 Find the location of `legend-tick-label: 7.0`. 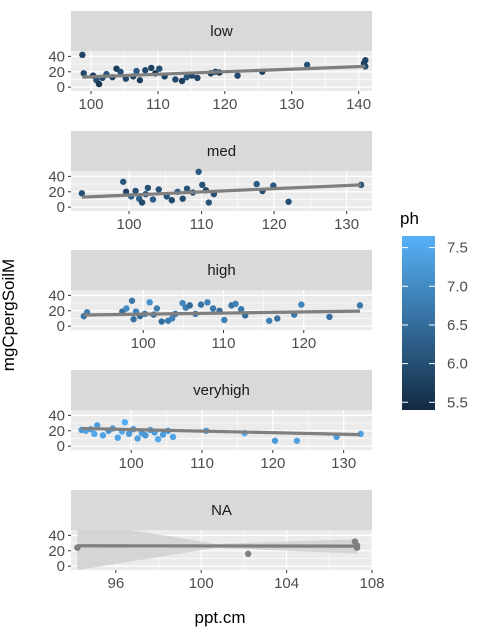

legend-tick-label: 7.0 is located at coordinates (457, 286).